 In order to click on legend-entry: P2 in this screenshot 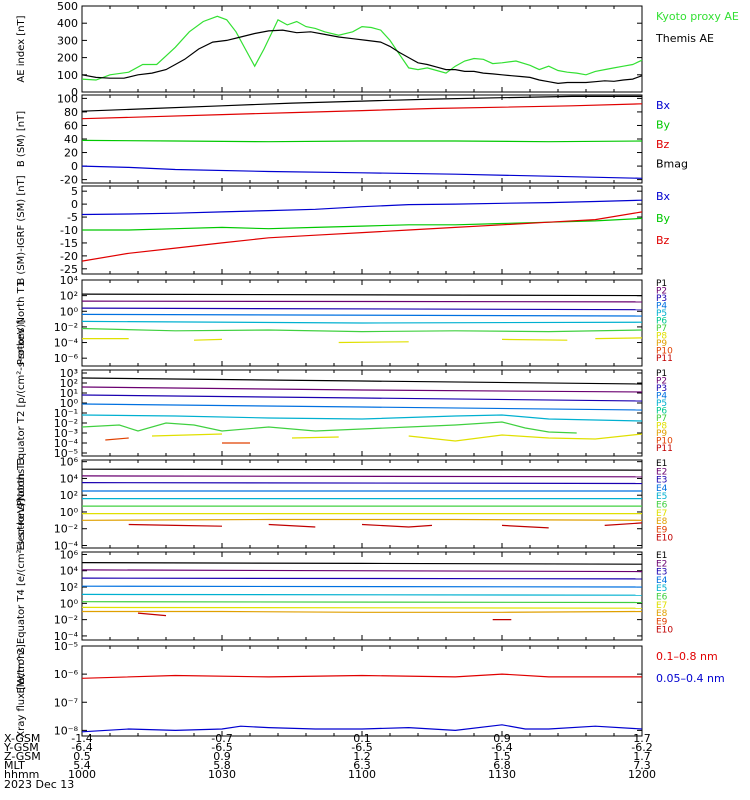, I will do `click(661, 291)`.